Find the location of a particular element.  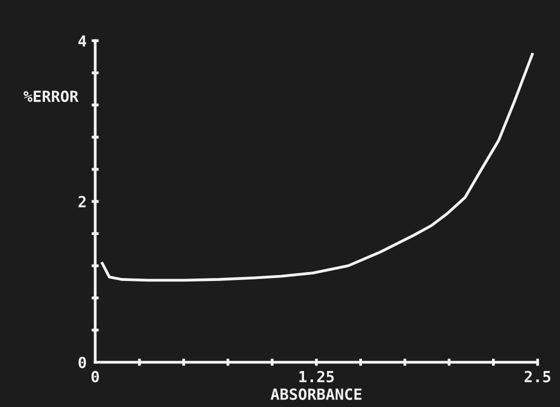

y-tick-label: 4 is located at coordinates (82, 41).